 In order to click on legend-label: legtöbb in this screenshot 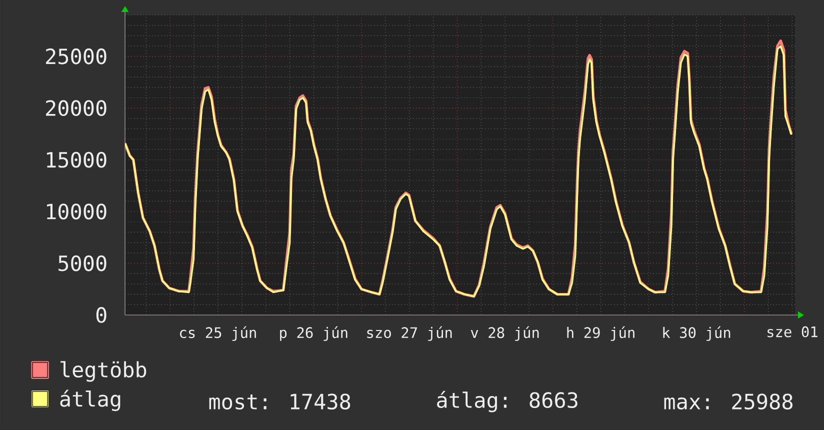, I will do `click(103, 371)`.